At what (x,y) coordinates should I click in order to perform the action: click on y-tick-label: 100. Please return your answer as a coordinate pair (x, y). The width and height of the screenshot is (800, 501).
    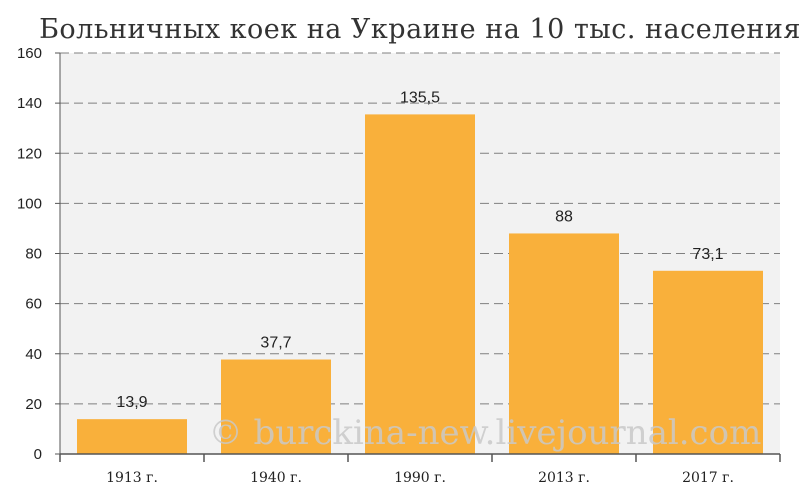
    Looking at the image, I should click on (29, 203).